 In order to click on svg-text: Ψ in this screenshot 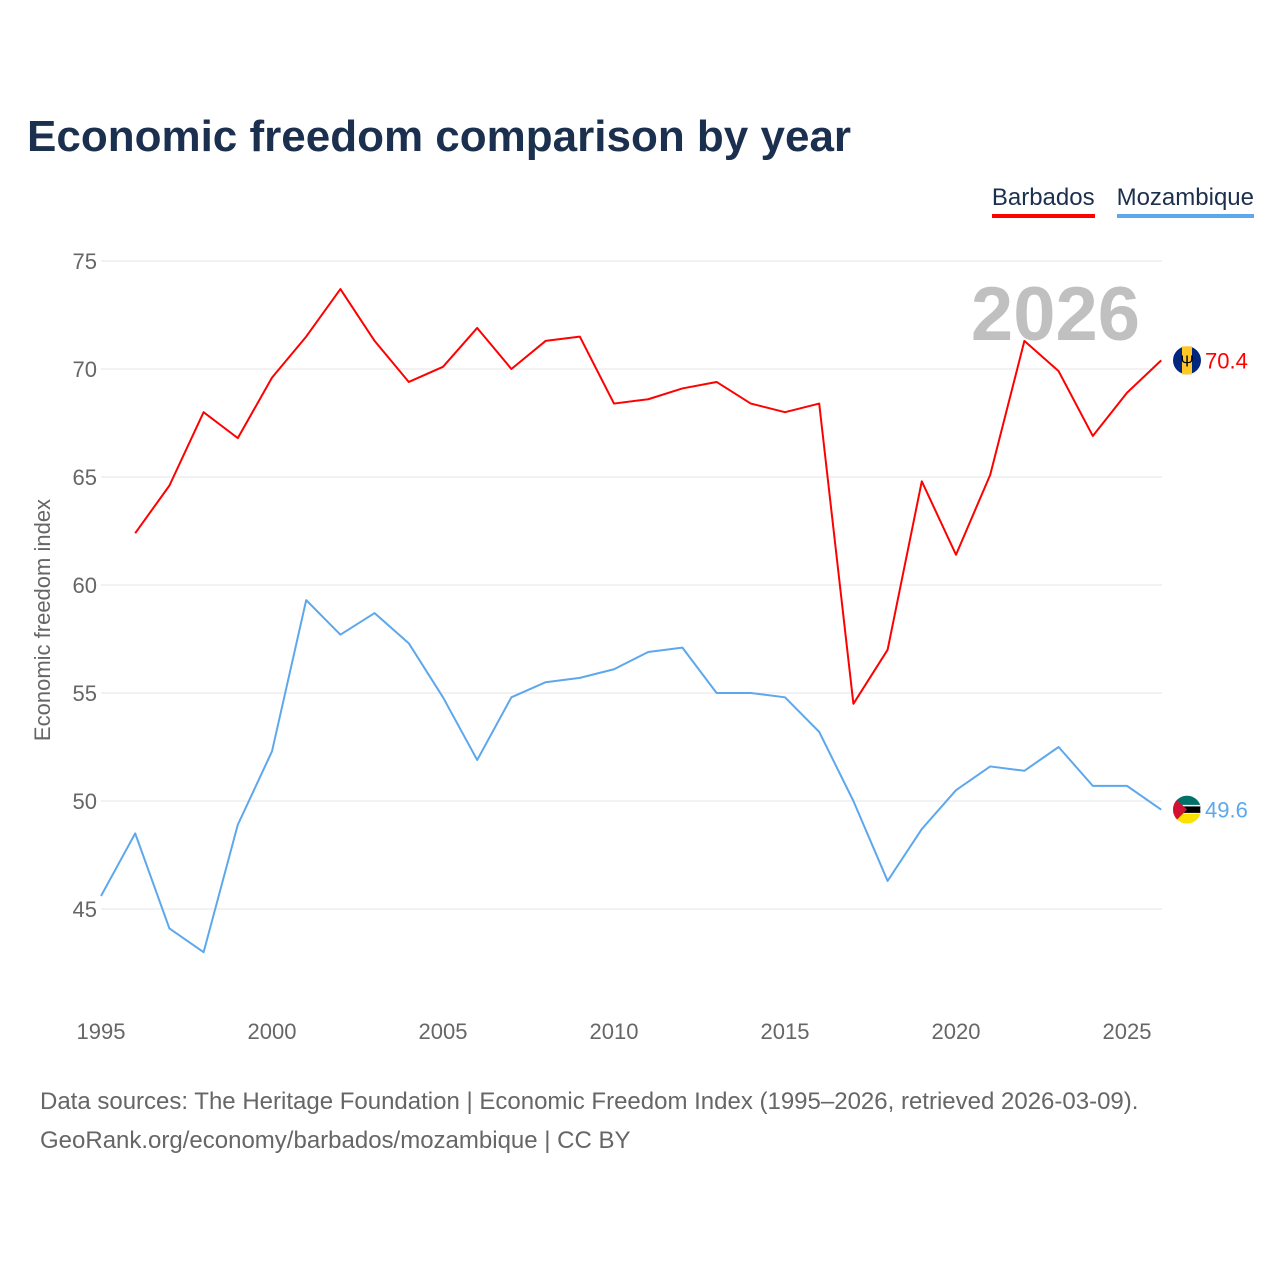, I will do `click(1186, 361)`.